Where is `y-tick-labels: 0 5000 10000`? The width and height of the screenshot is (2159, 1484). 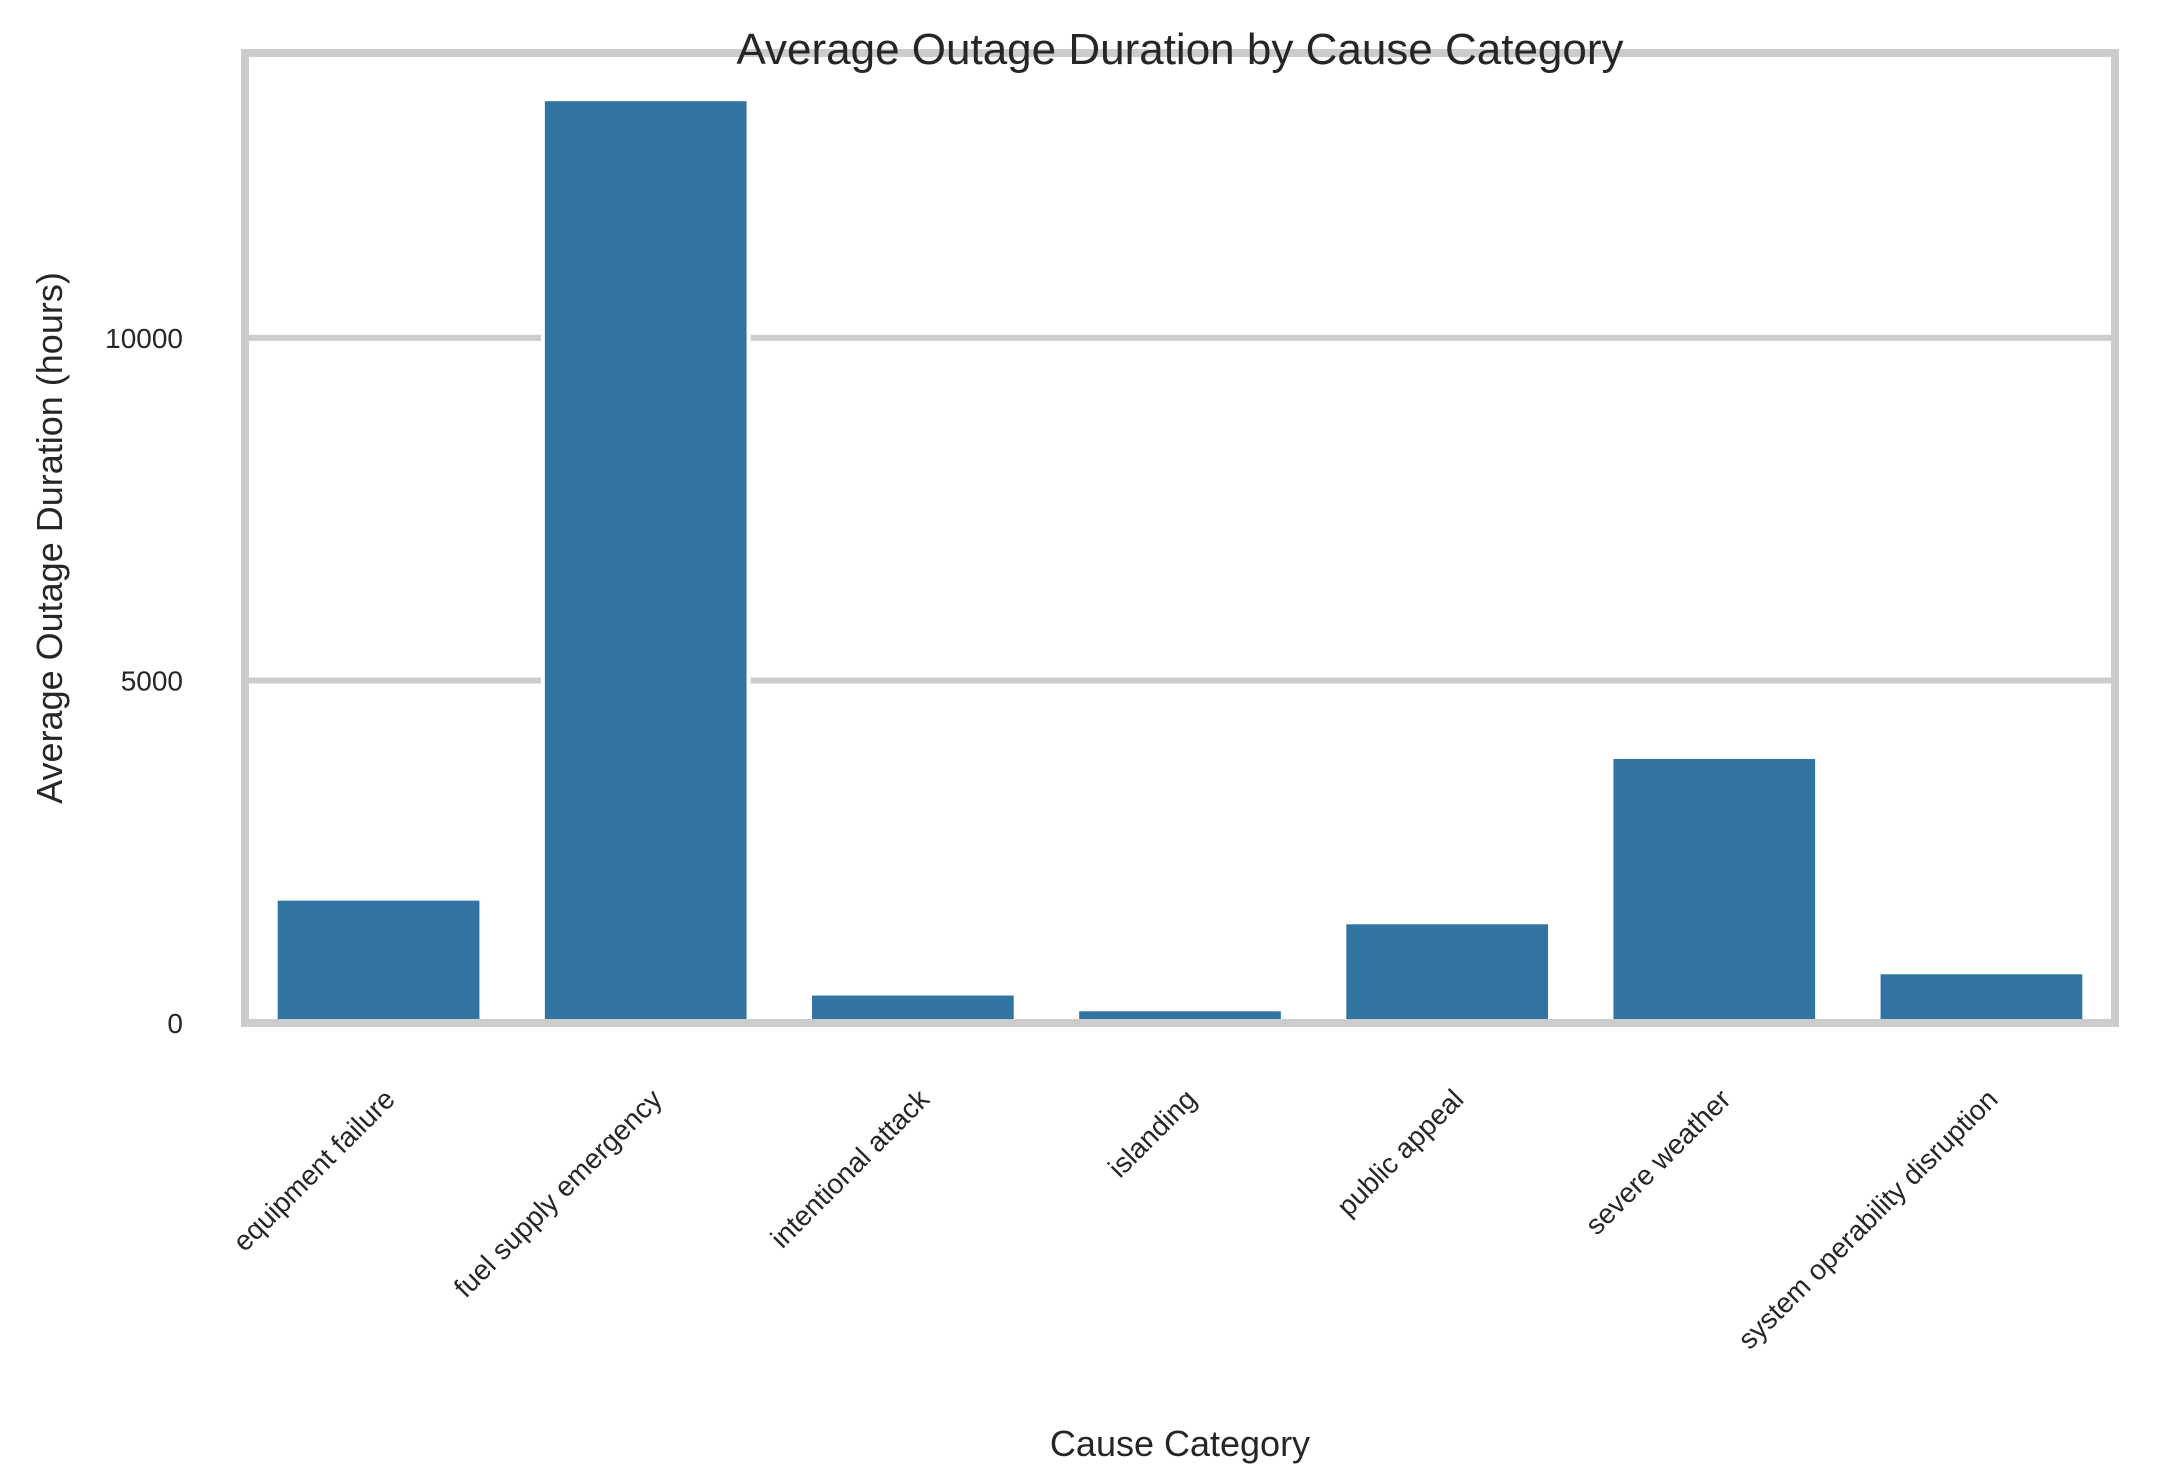 y-tick-labels: 0 5000 10000 is located at coordinates (144, 681).